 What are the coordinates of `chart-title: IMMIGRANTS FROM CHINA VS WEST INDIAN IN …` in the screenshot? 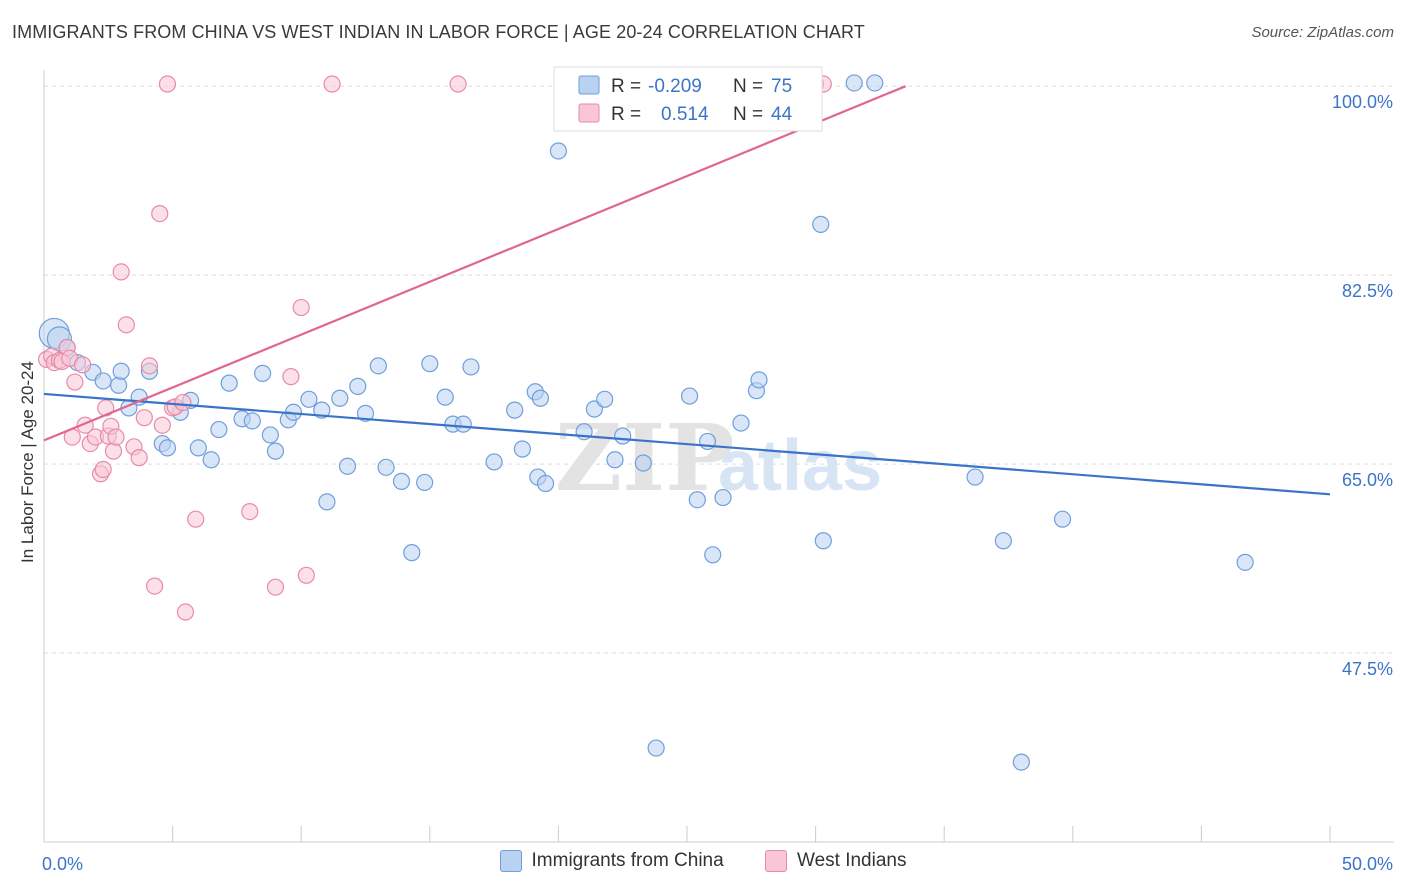 It's located at (438, 32).